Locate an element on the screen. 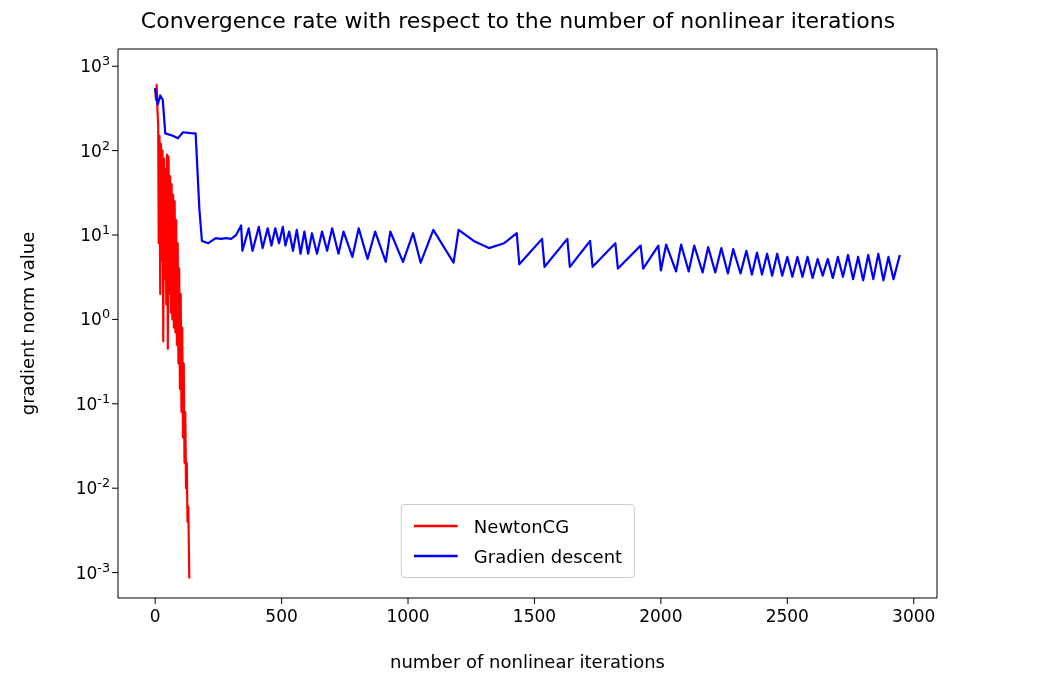  y-tick-label: 10$^{-3}$ is located at coordinates (92, 571).